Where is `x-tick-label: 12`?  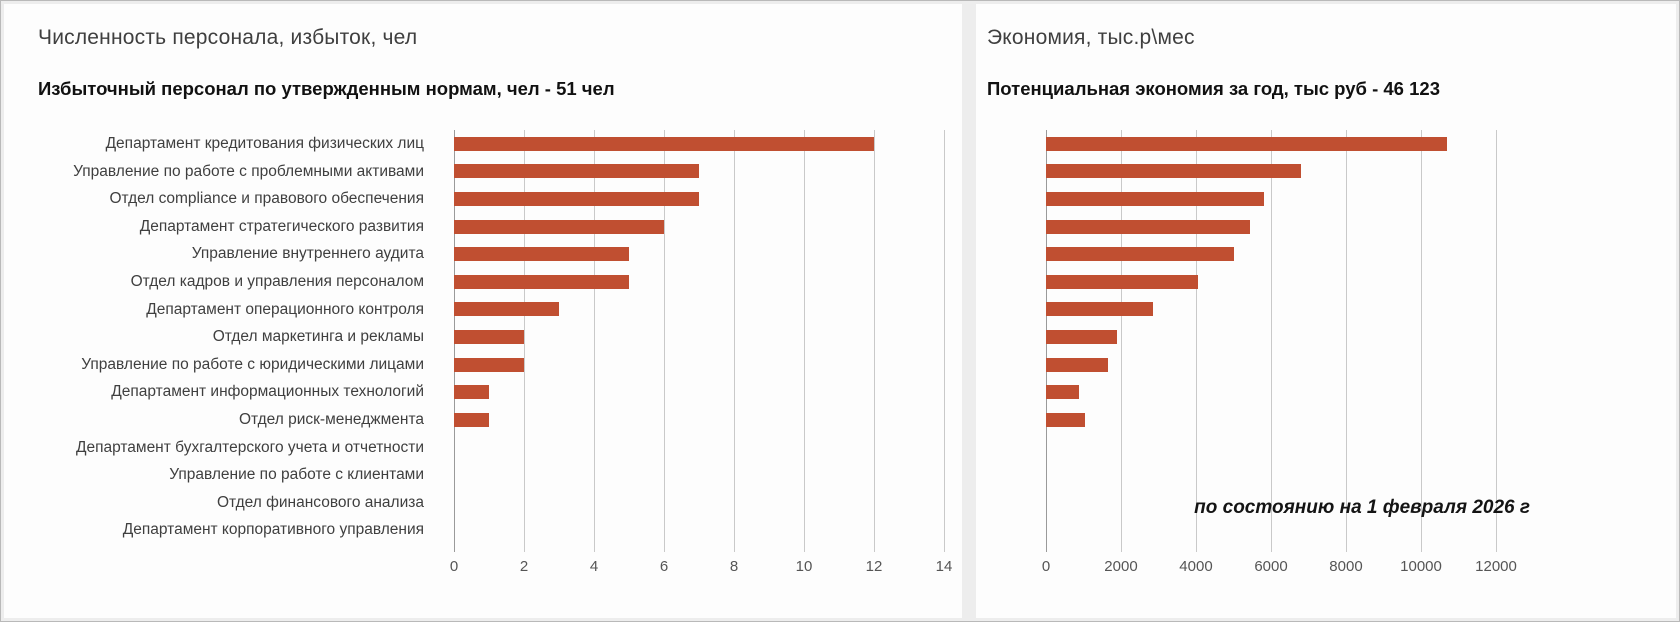
x-tick-label: 12 is located at coordinates (874, 566).